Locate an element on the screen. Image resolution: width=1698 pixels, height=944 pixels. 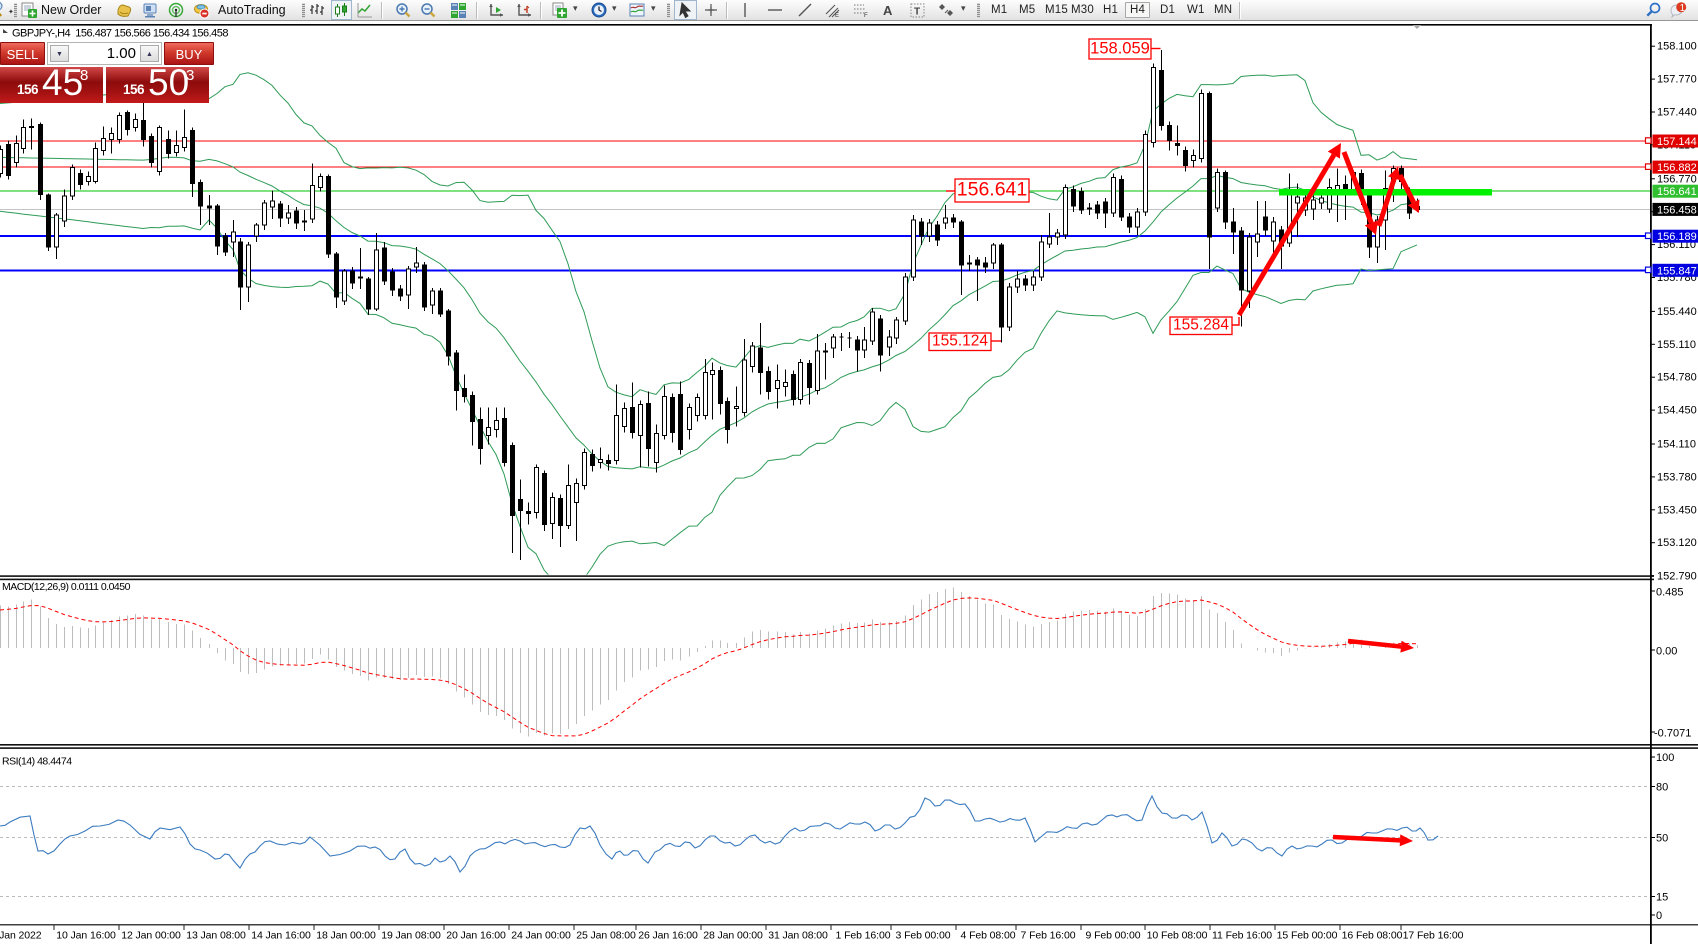
svg-text: 0.00 is located at coordinates (1666, 652).